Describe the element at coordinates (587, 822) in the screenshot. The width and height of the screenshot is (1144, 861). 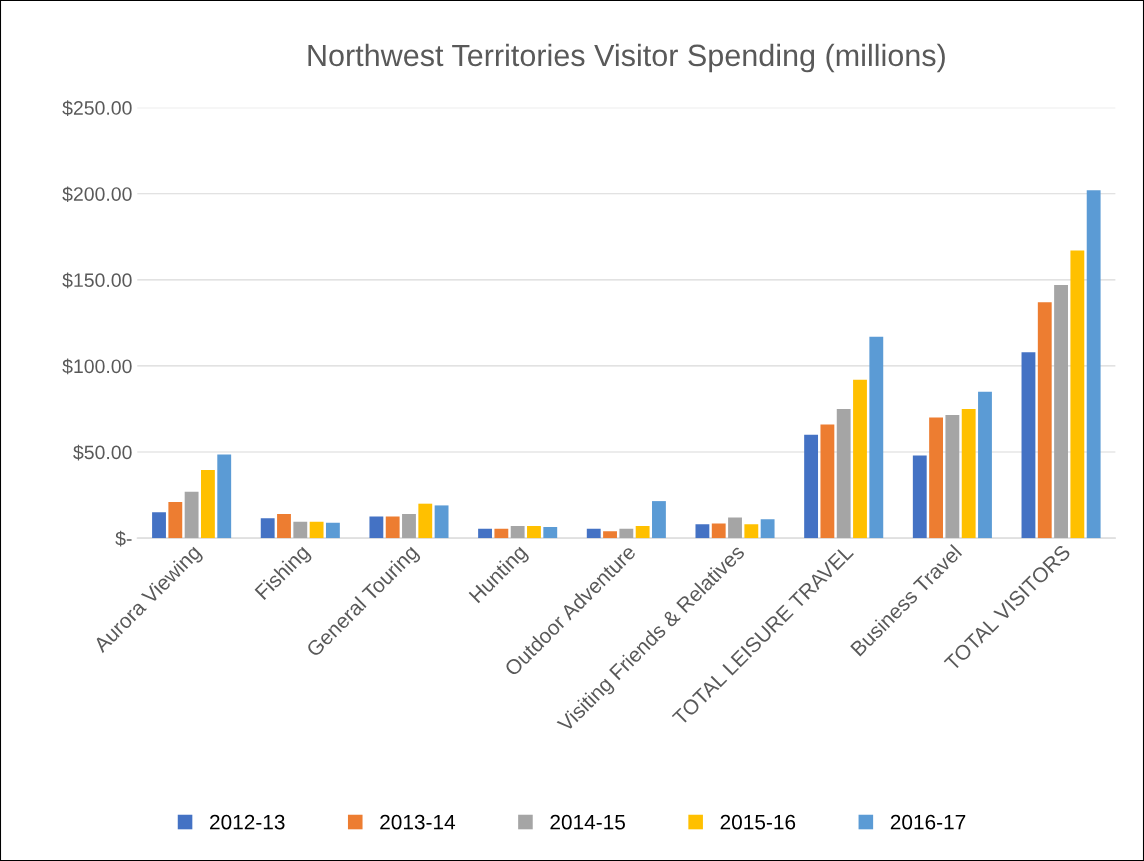
I see `legend-label: 2014-15` at that location.